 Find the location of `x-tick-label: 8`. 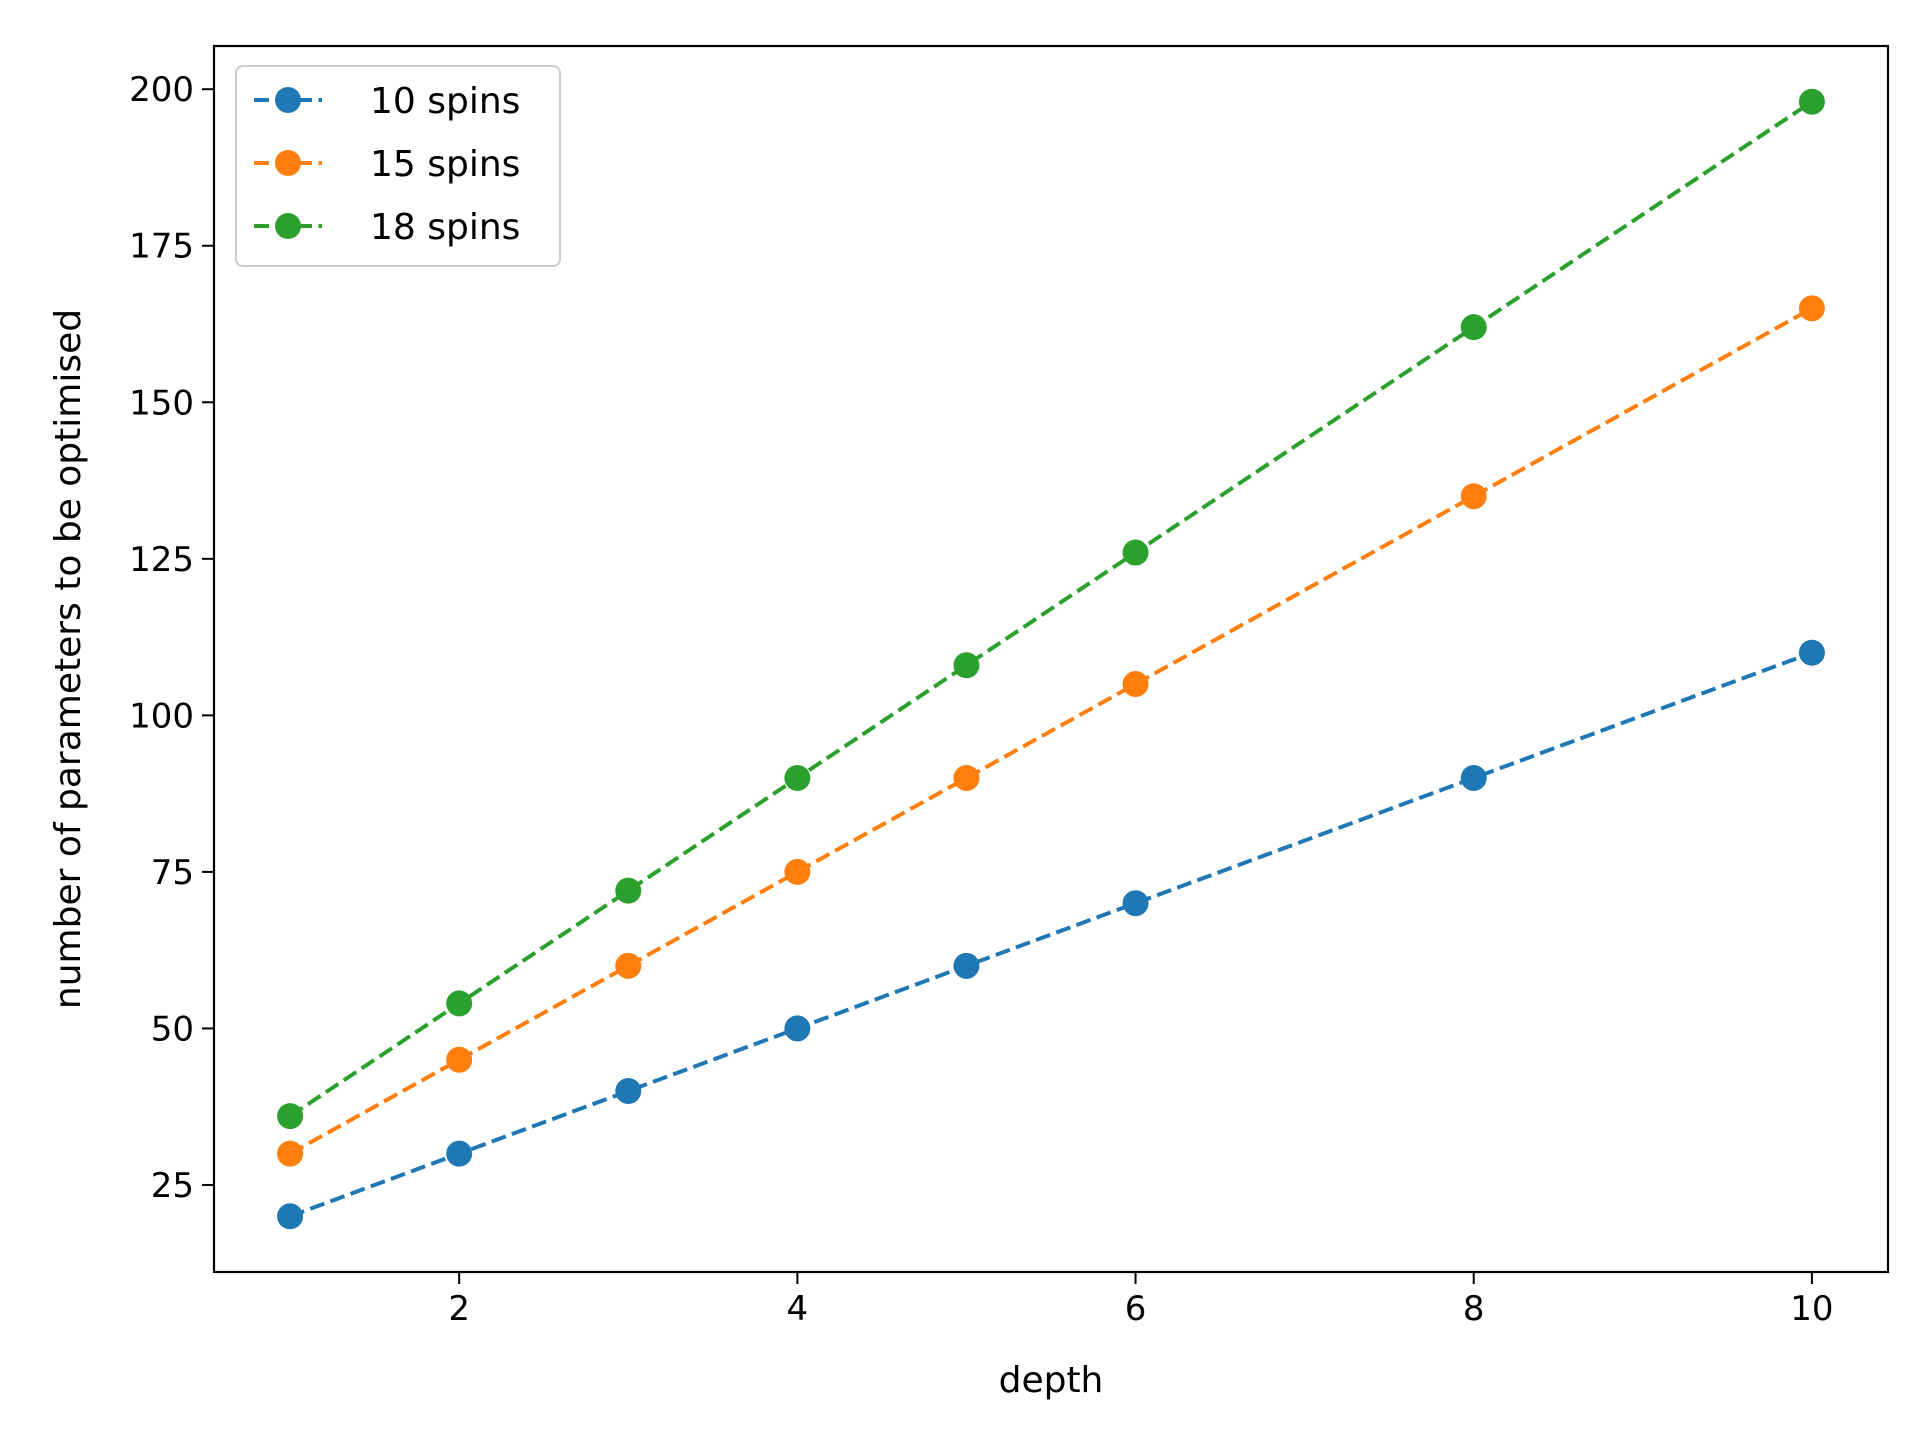

x-tick-label: 8 is located at coordinates (1474, 1309).